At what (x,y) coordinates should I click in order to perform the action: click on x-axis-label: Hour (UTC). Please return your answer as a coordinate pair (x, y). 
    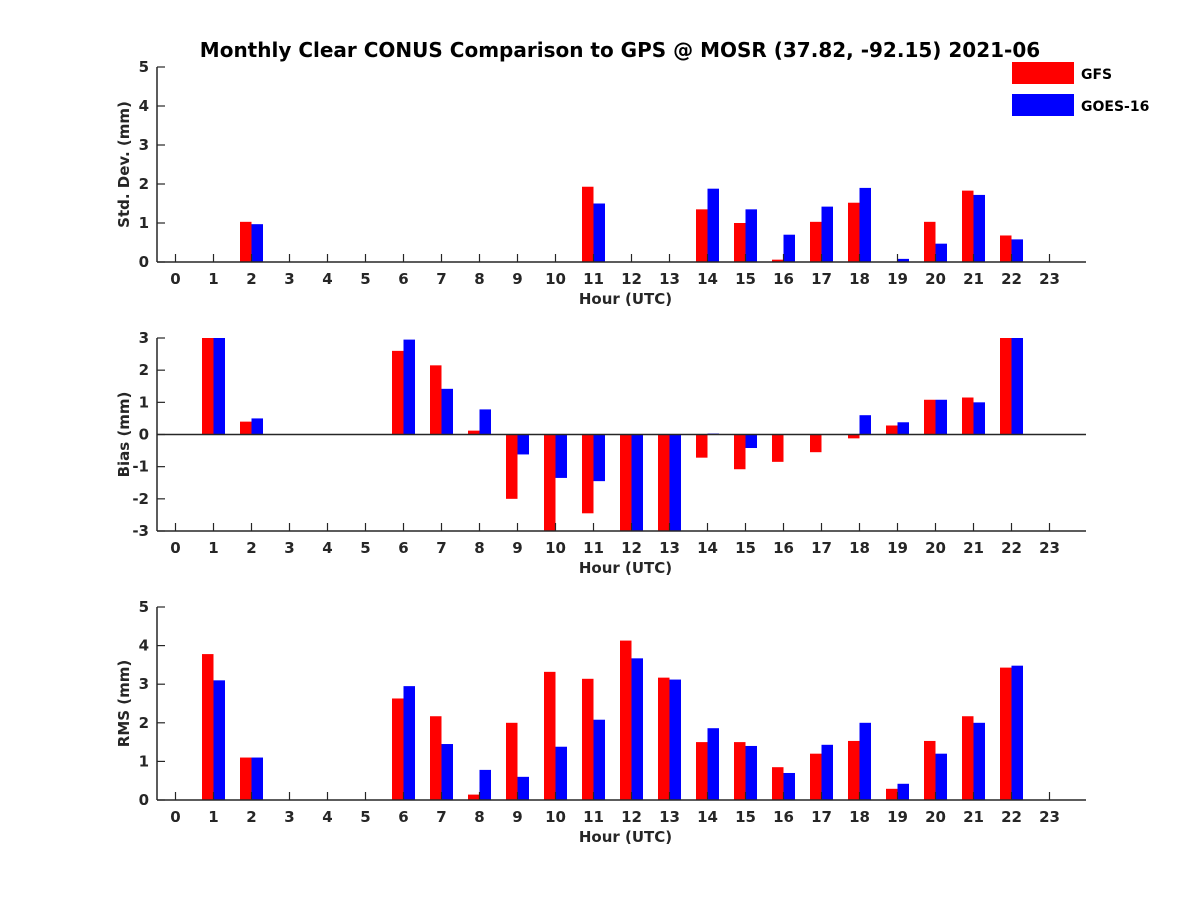
    Looking at the image, I should click on (625, 568).